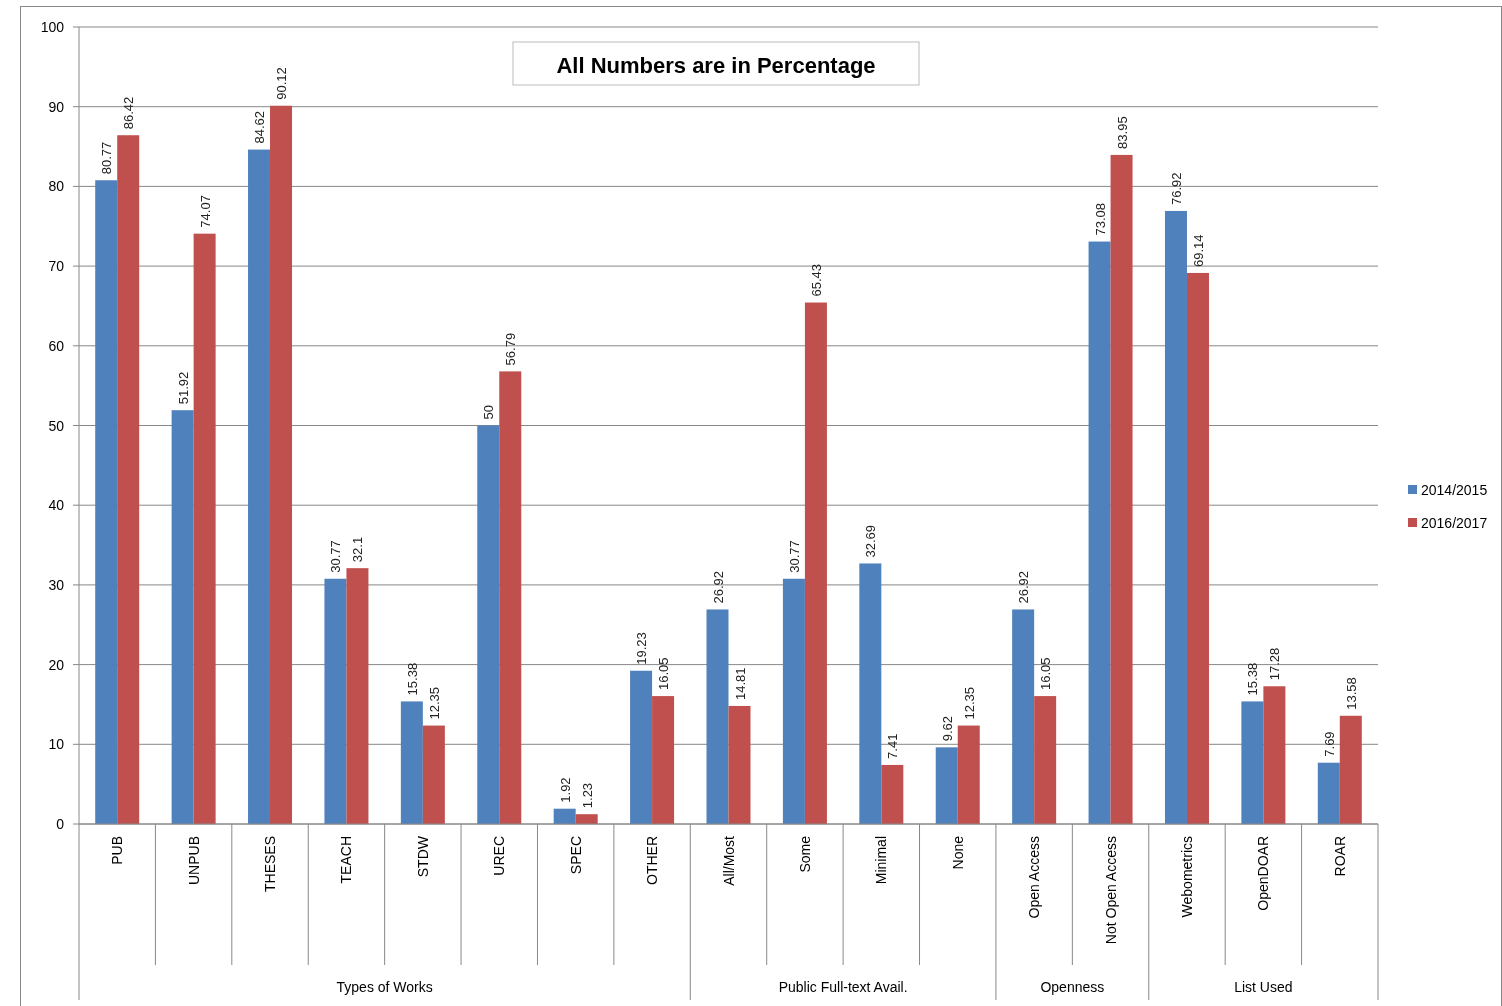 The height and width of the screenshot is (1006, 1502). I want to click on data-label: 1.92, so click(565, 790).